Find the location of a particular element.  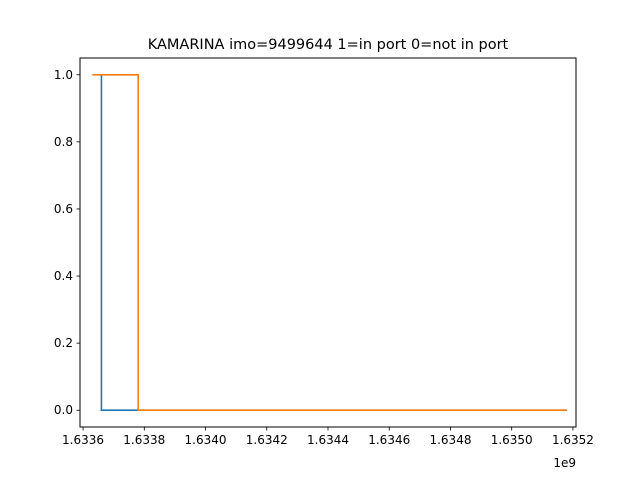

x-tick-label: 1.6336 is located at coordinates (83, 440).